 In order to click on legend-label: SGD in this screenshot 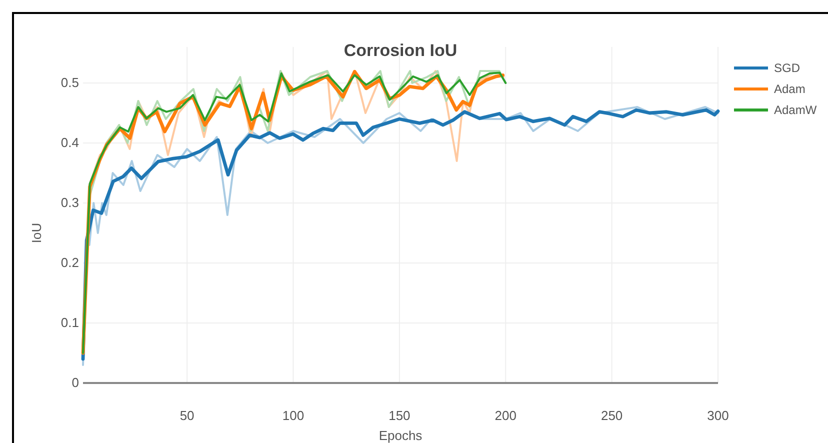, I will do `click(787, 68)`.